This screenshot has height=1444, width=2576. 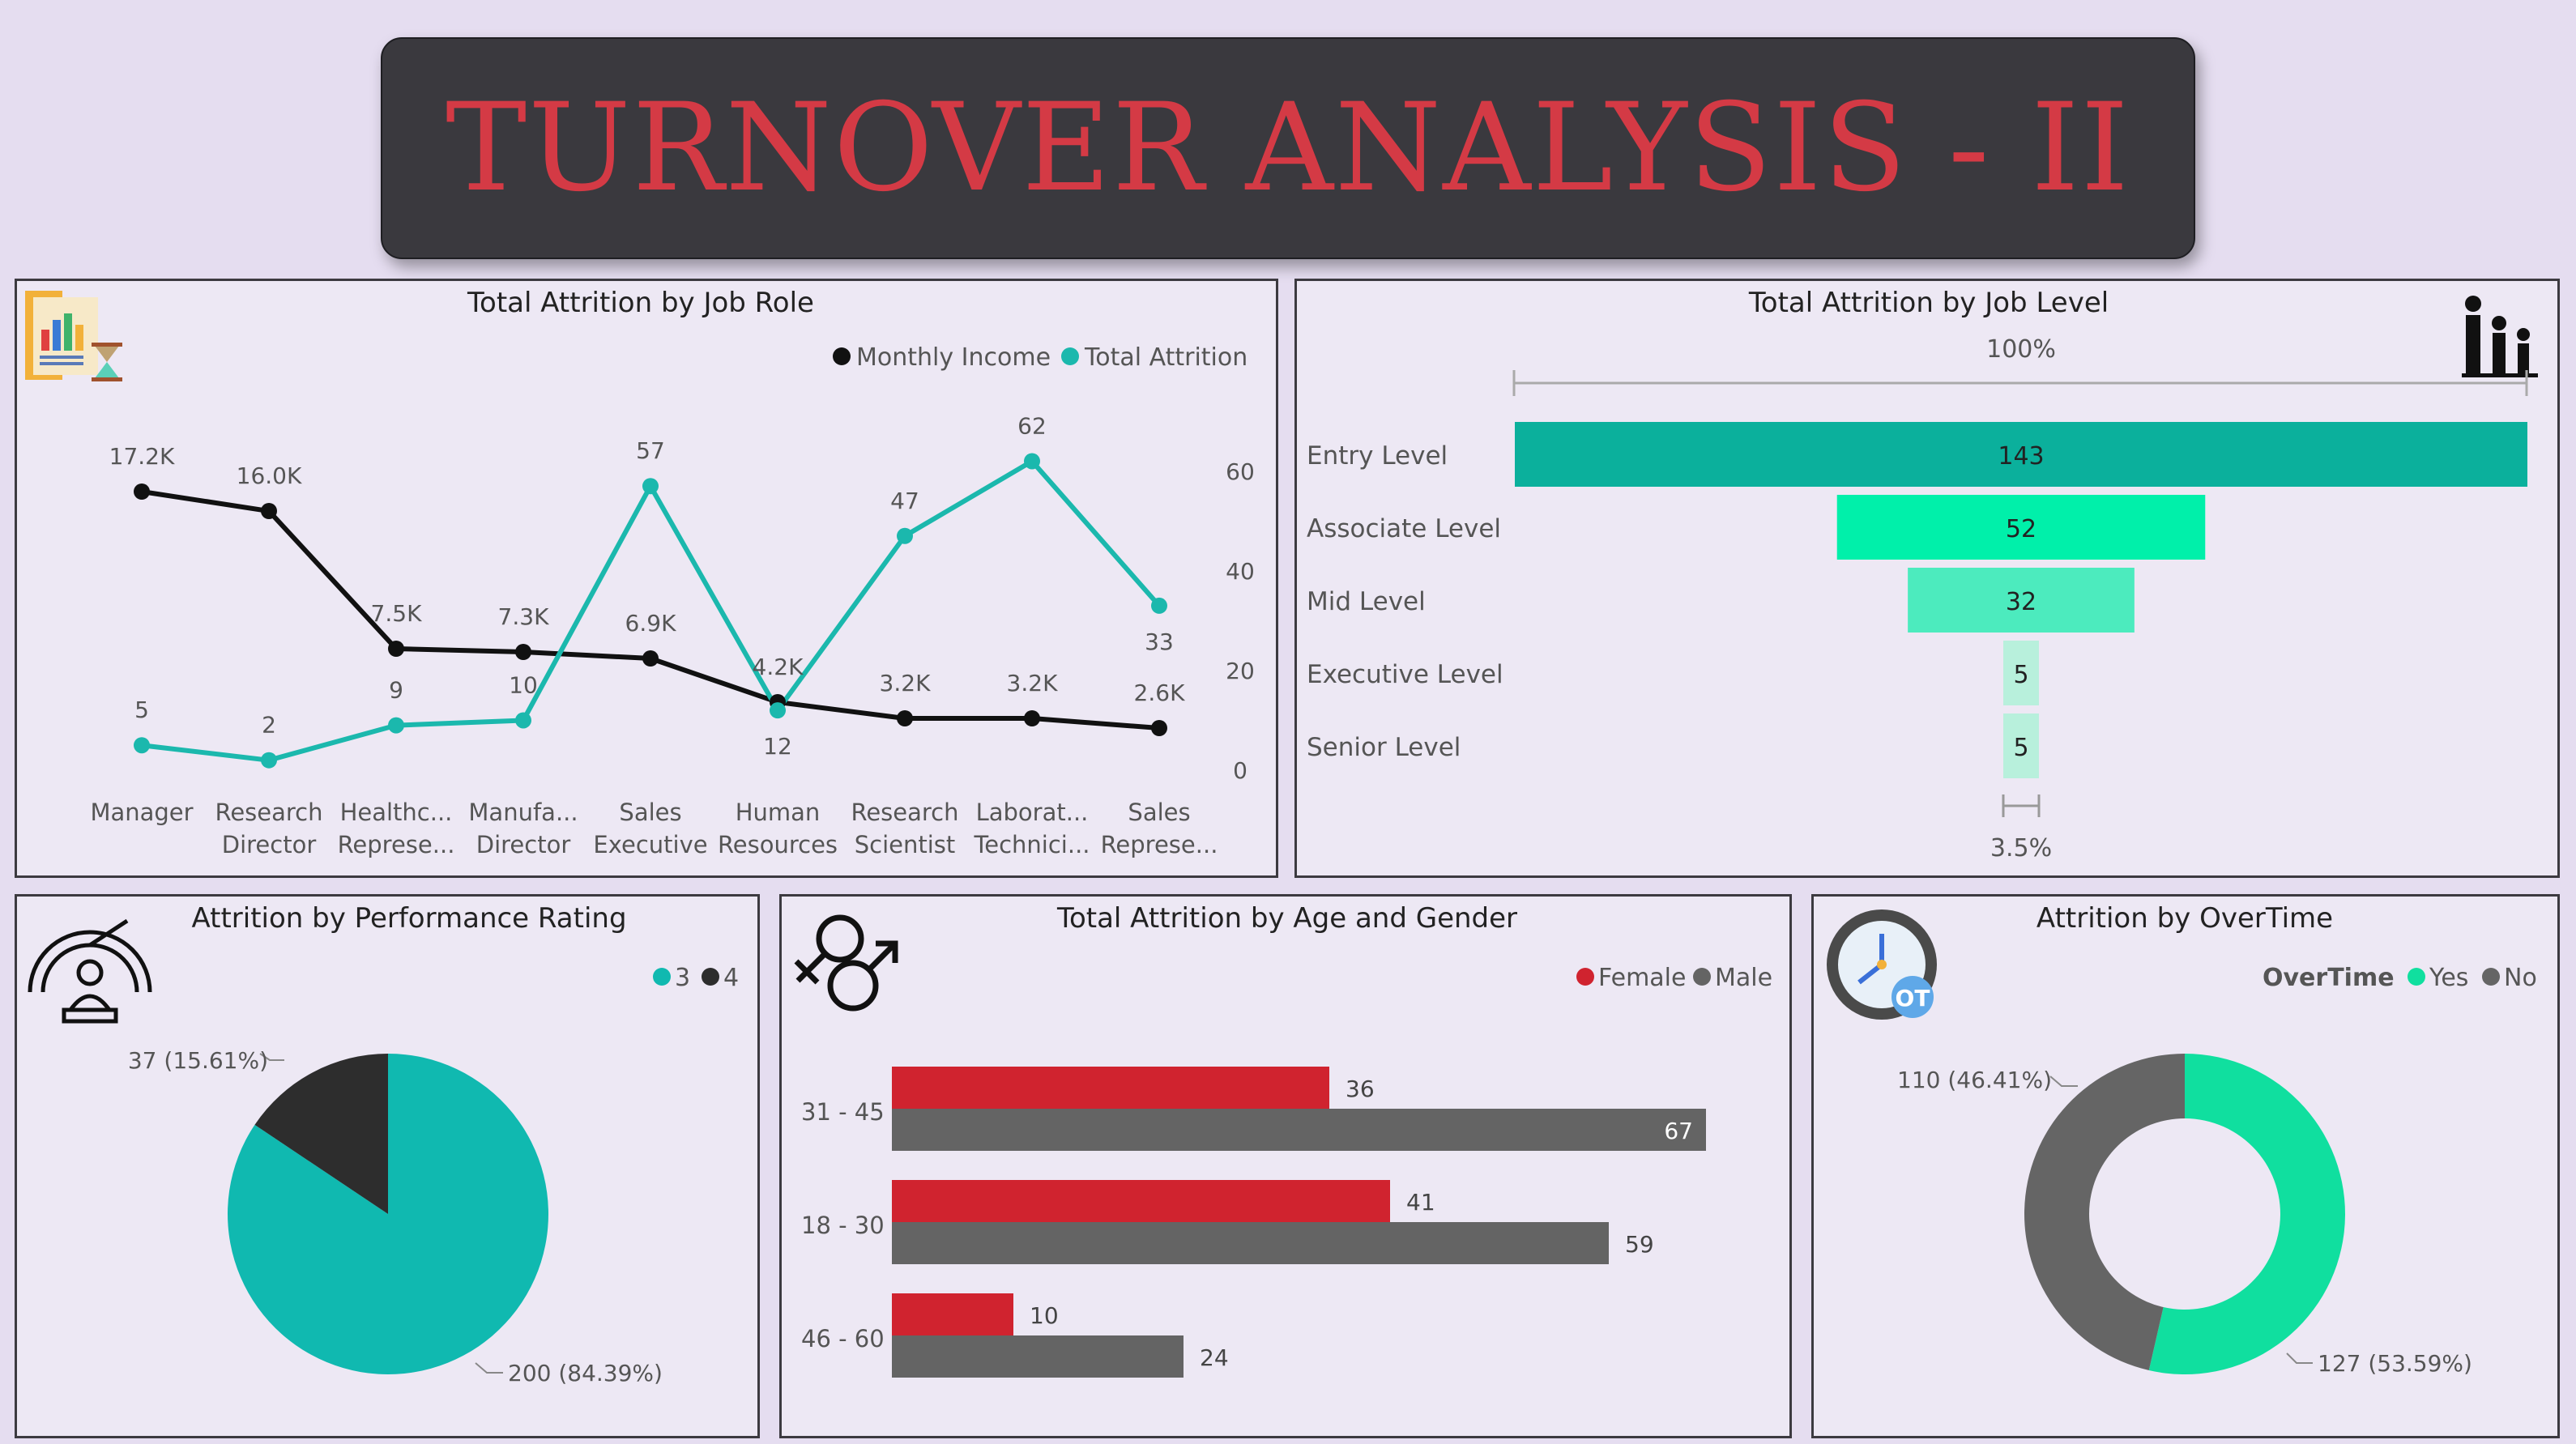 I want to click on total-attrition-label: 57, so click(x=651, y=450).